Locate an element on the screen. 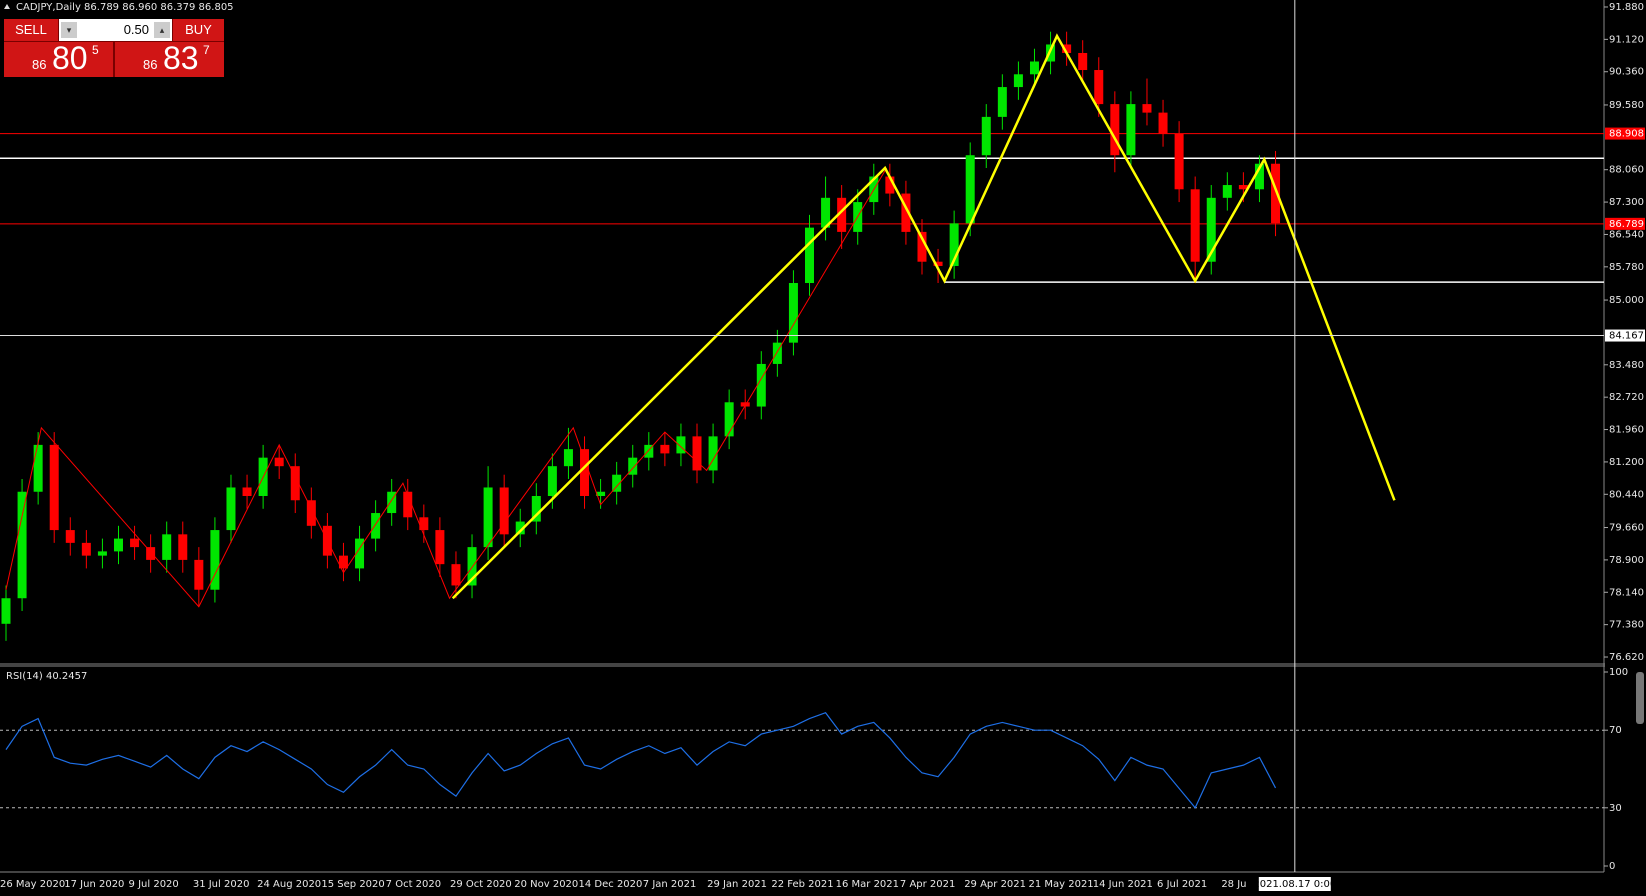 The image size is (1646, 896). y-tick-label: 87.300 is located at coordinates (1626, 202).